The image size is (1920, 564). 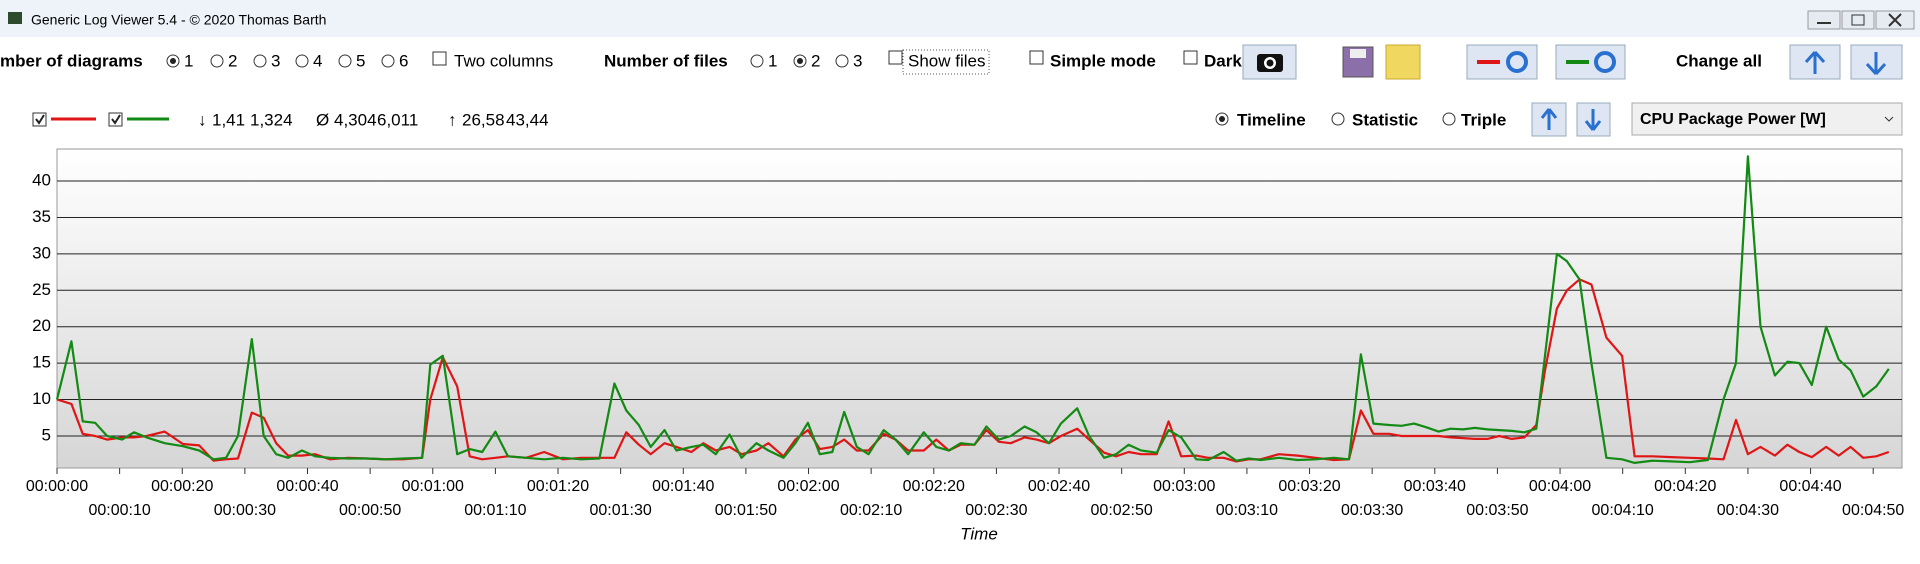 I want to click on mode-label: Timeline, so click(x=1271, y=119).